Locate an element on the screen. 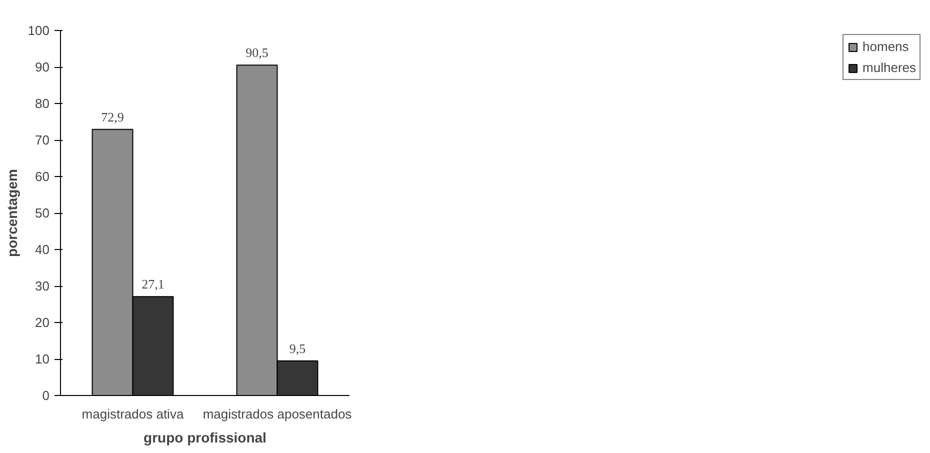  y-tick-label: 60 is located at coordinates (42, 176).